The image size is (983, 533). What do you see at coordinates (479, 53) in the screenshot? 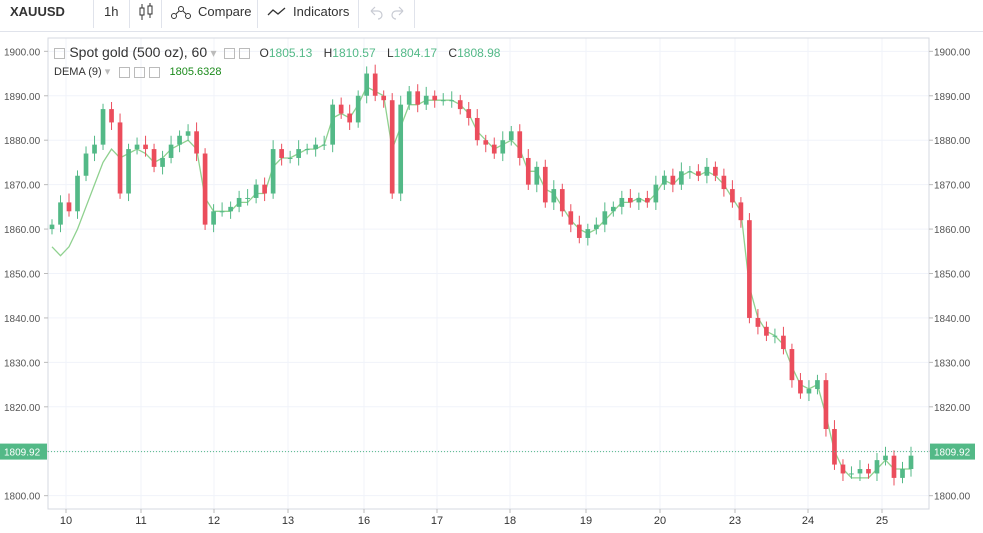
I see `ohlc-close-value: 1808.98` at bounding box center [479, 53].